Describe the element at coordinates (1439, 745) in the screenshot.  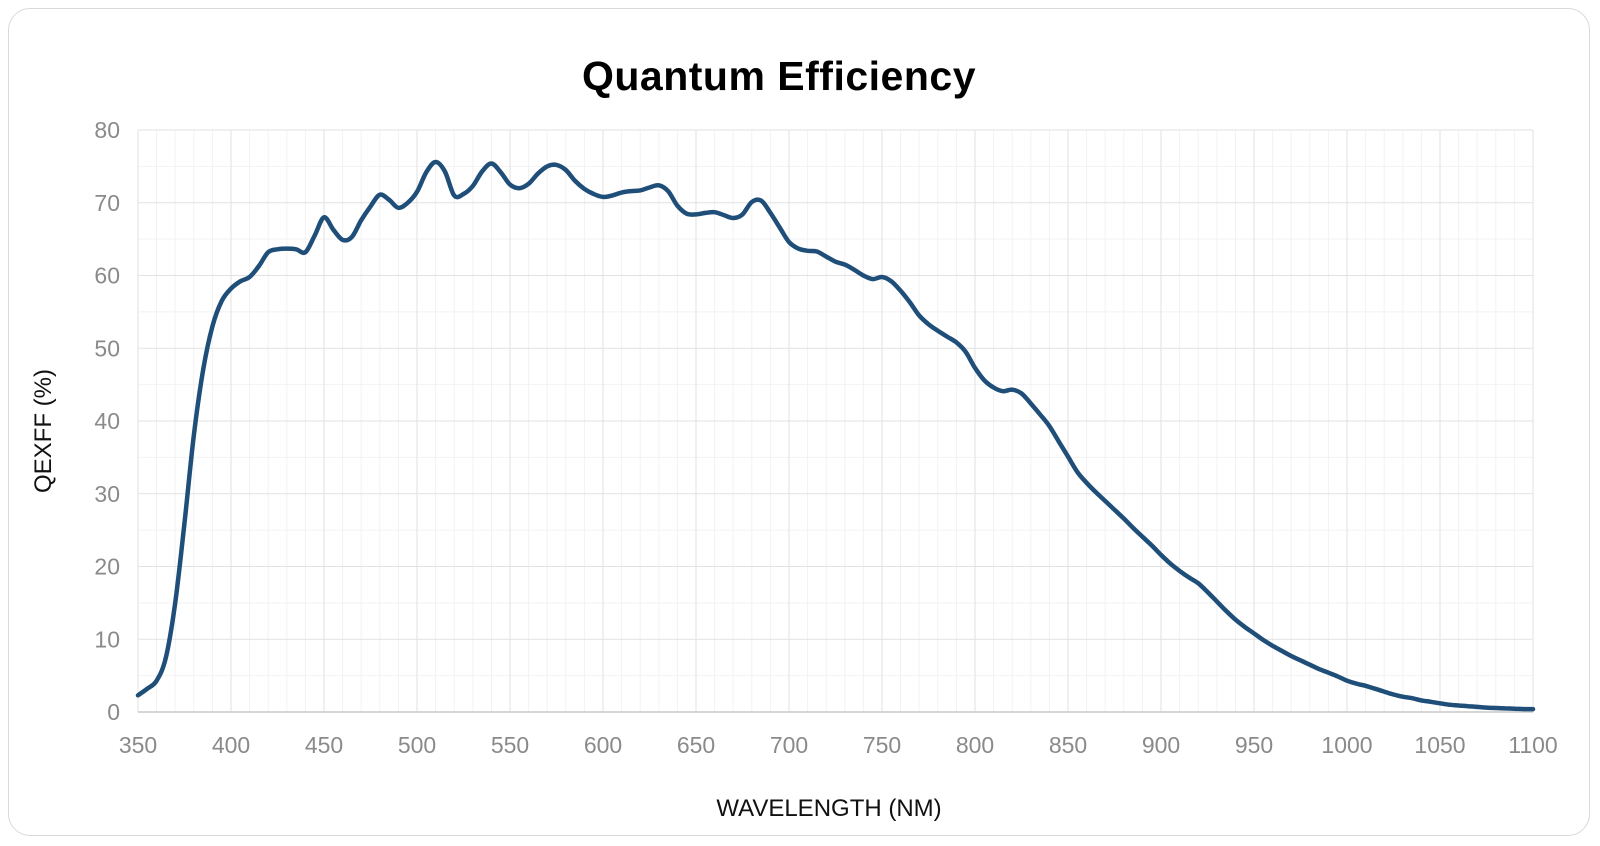
I see `x-tick-label: 1050` at that location.